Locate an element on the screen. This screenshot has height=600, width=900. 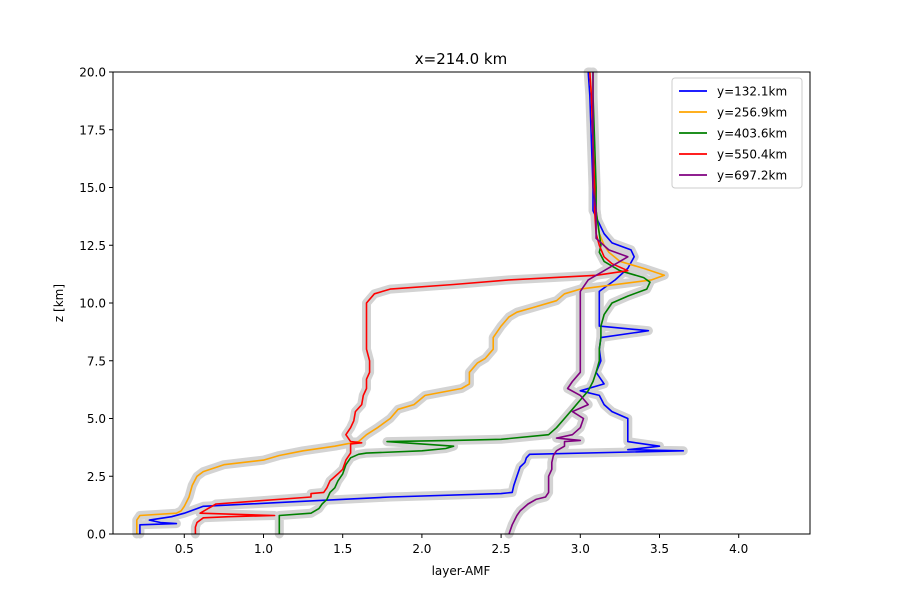
x-tick-label: 3.5 is located at coordinates (659, 549).